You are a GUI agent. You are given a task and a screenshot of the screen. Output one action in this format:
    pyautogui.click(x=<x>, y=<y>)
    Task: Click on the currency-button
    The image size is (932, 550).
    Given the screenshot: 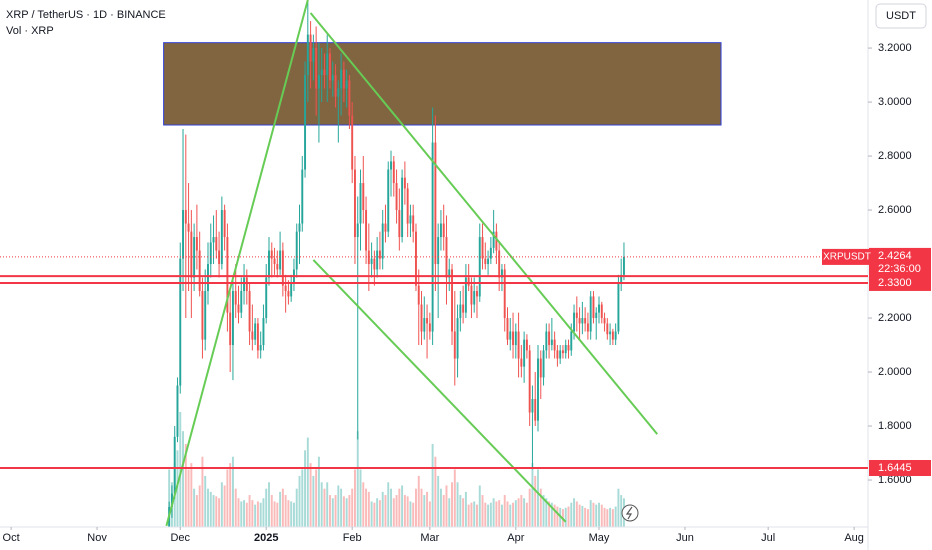 What is the action you would take?
    pyautogui.click(x=901, y=16)
    